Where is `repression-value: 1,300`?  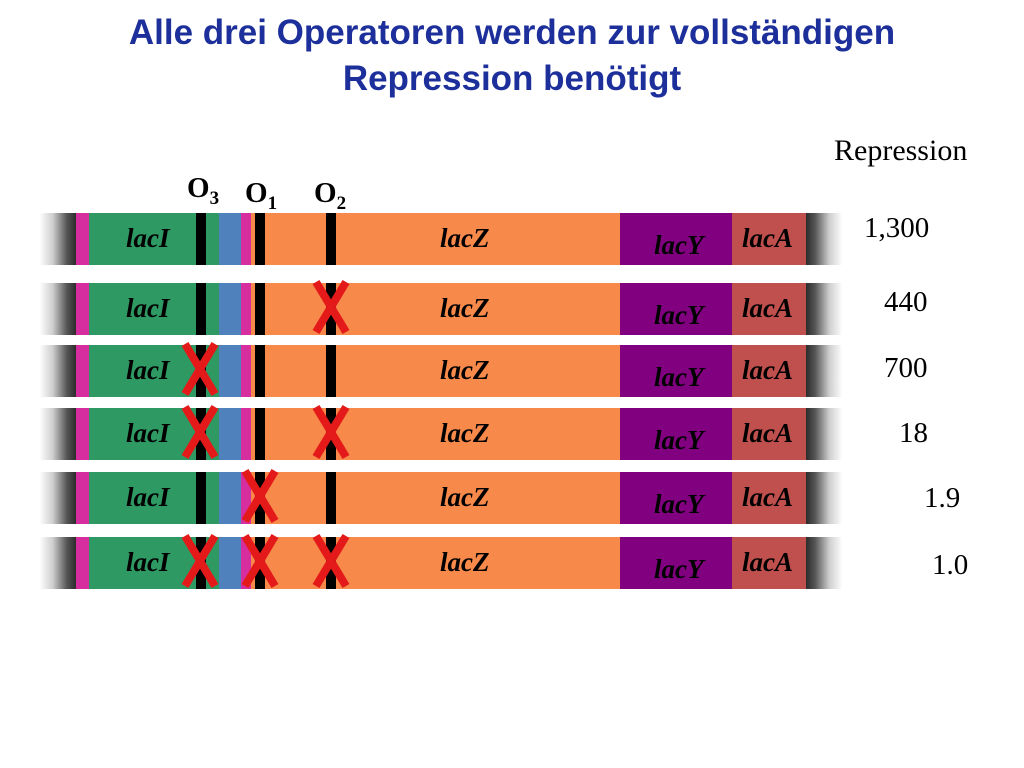 repression-value: 1,300 is located at coordinates (897, 228).